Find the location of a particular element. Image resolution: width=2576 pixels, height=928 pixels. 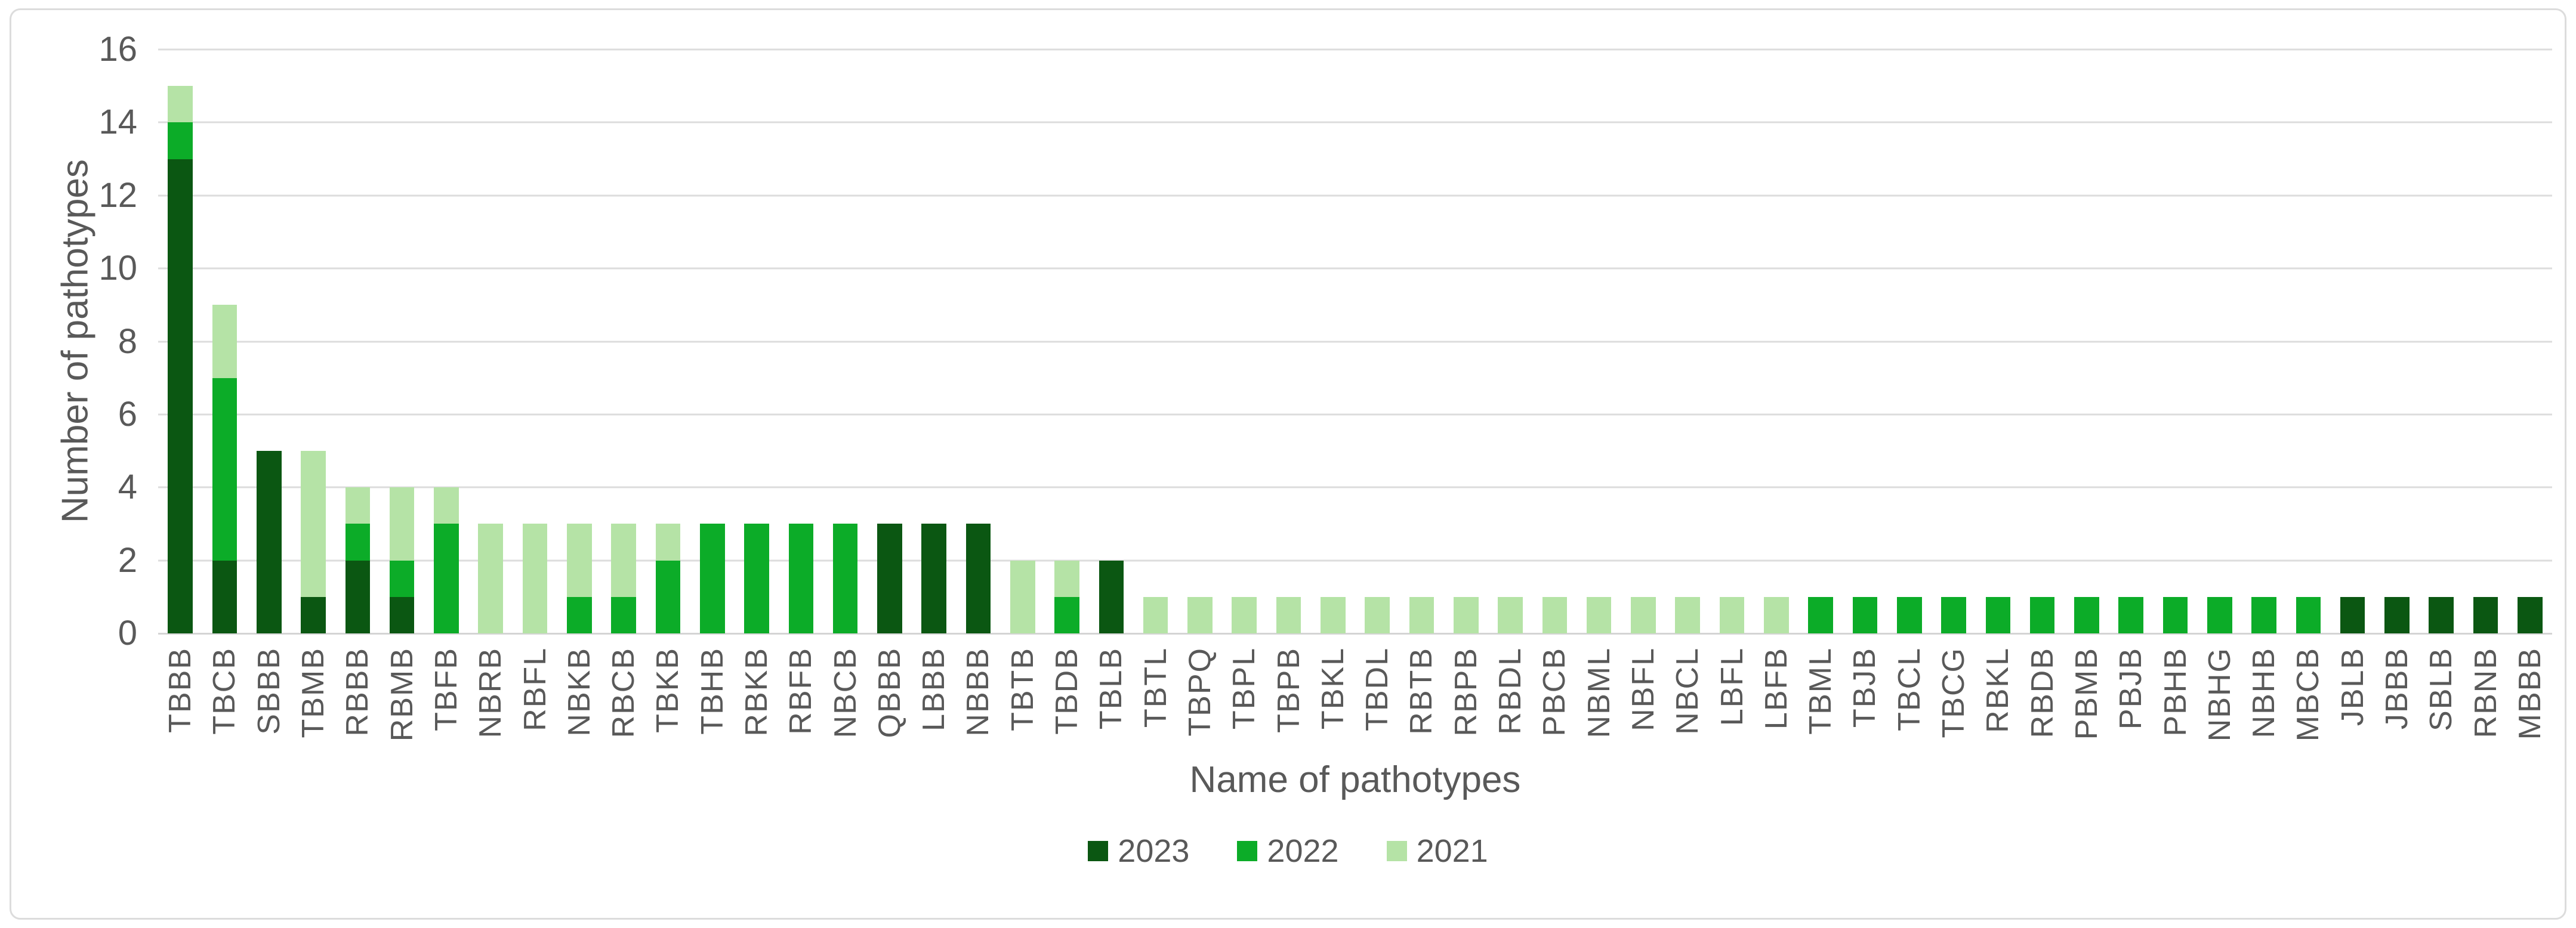

bar-NBHB is located at coordinates (2264, 341).